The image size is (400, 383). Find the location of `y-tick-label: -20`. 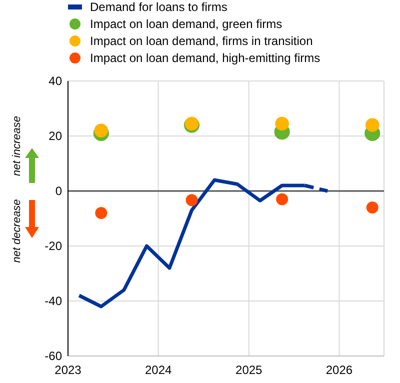

y-tick-label: -20 is located at coordinates (53, 246).